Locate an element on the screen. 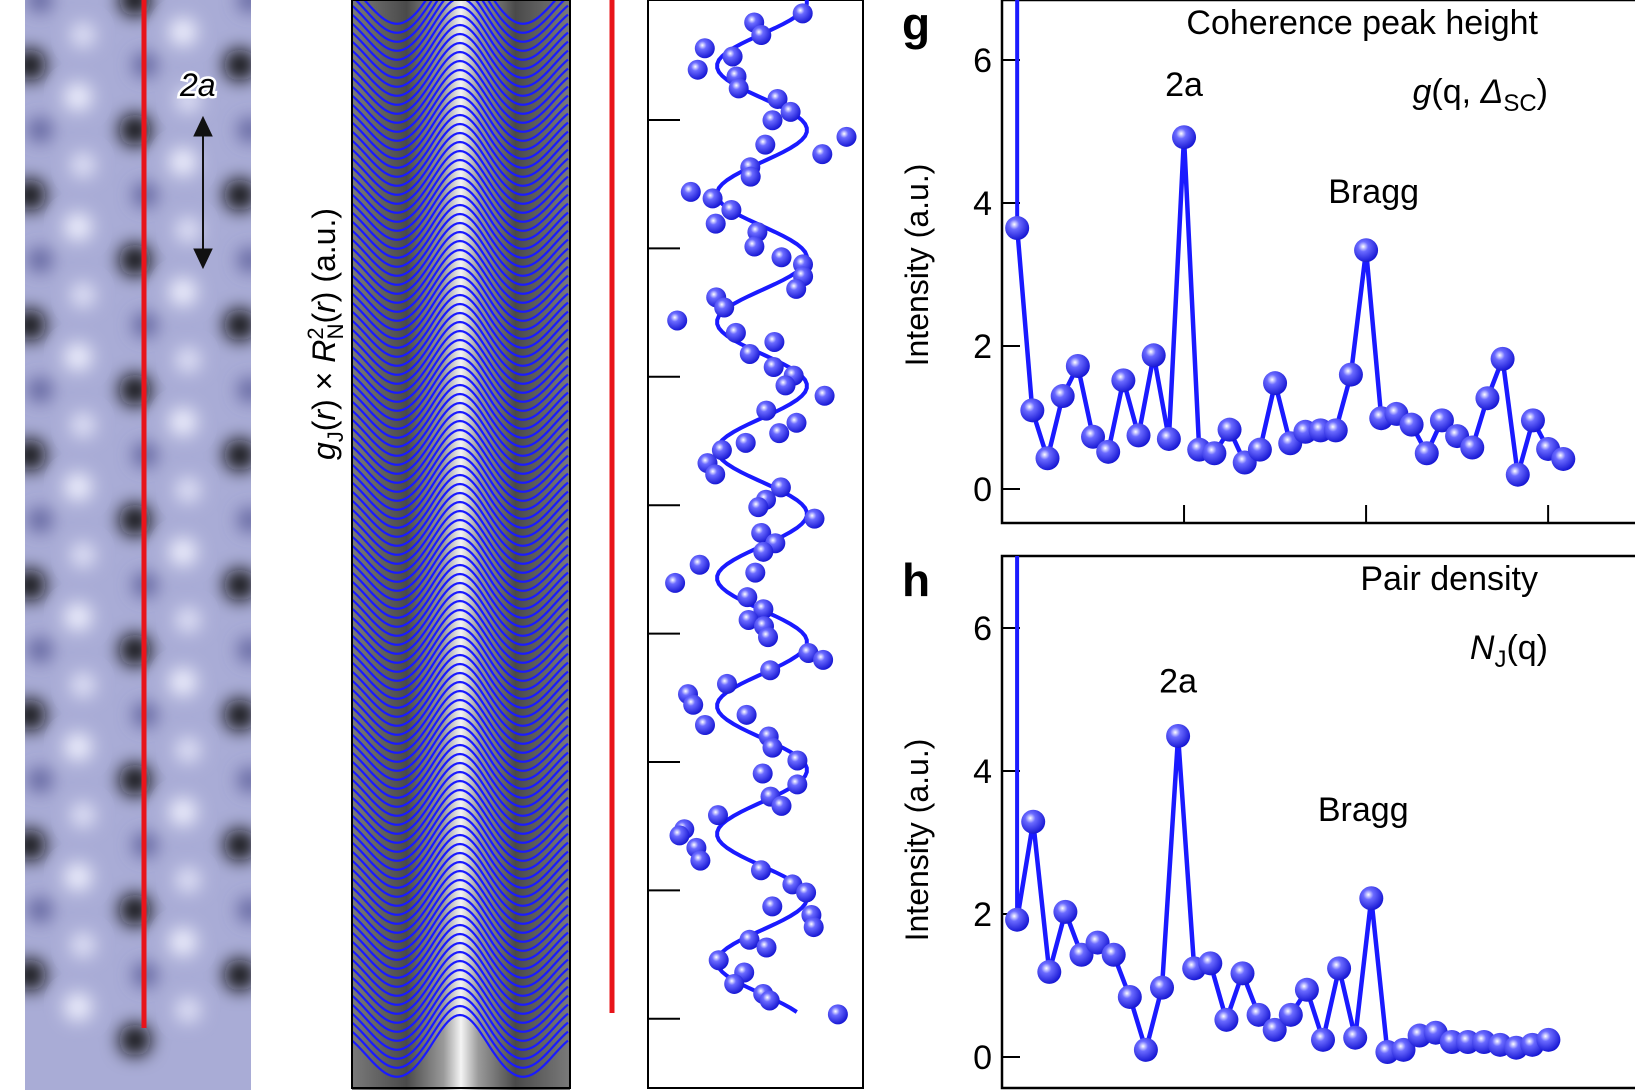 Image resolution: width=1635 pixels, height=1090 pixels. linecut-panel is located at coordinates (755, 544).